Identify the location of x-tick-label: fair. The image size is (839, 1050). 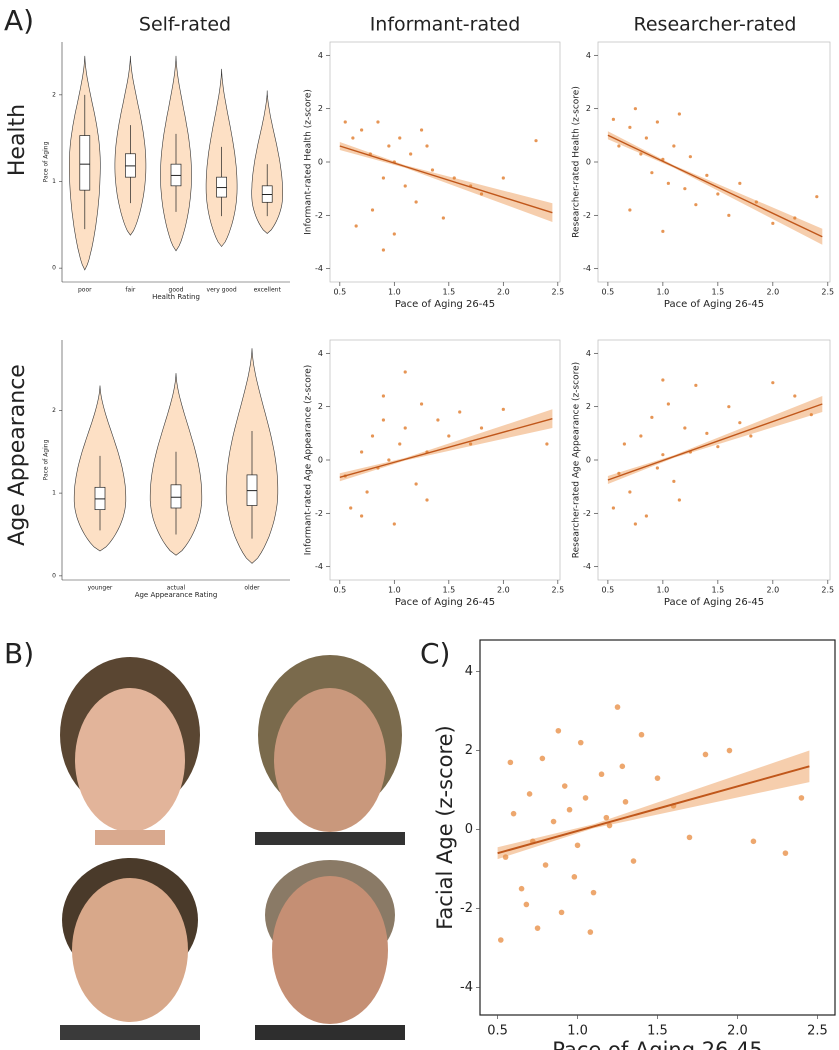
(130, 290).